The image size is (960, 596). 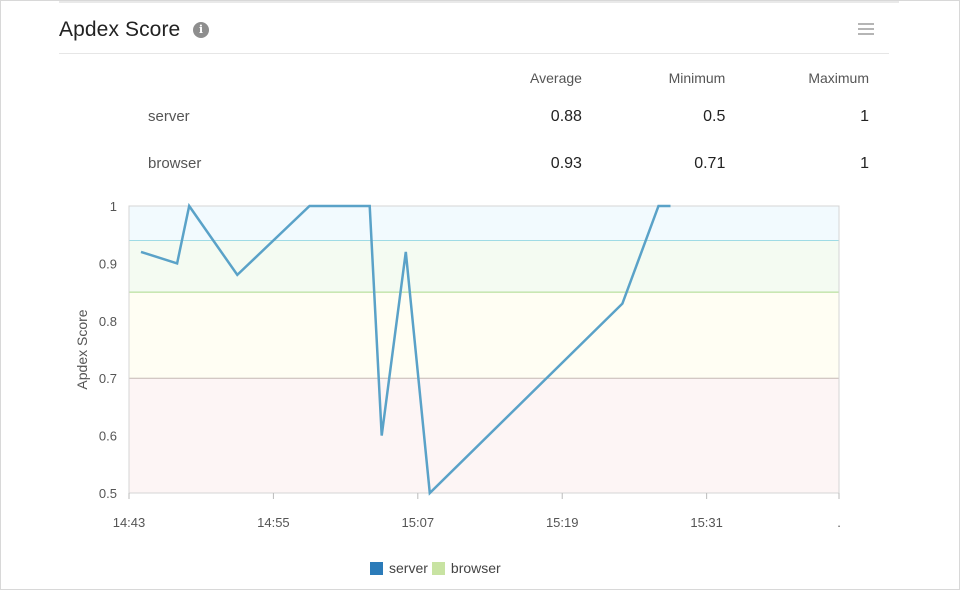 What do you see at coordinates (175, 163) in the screenshot?
I see `row-label-browser: browser` at bounding box center [175, 163].